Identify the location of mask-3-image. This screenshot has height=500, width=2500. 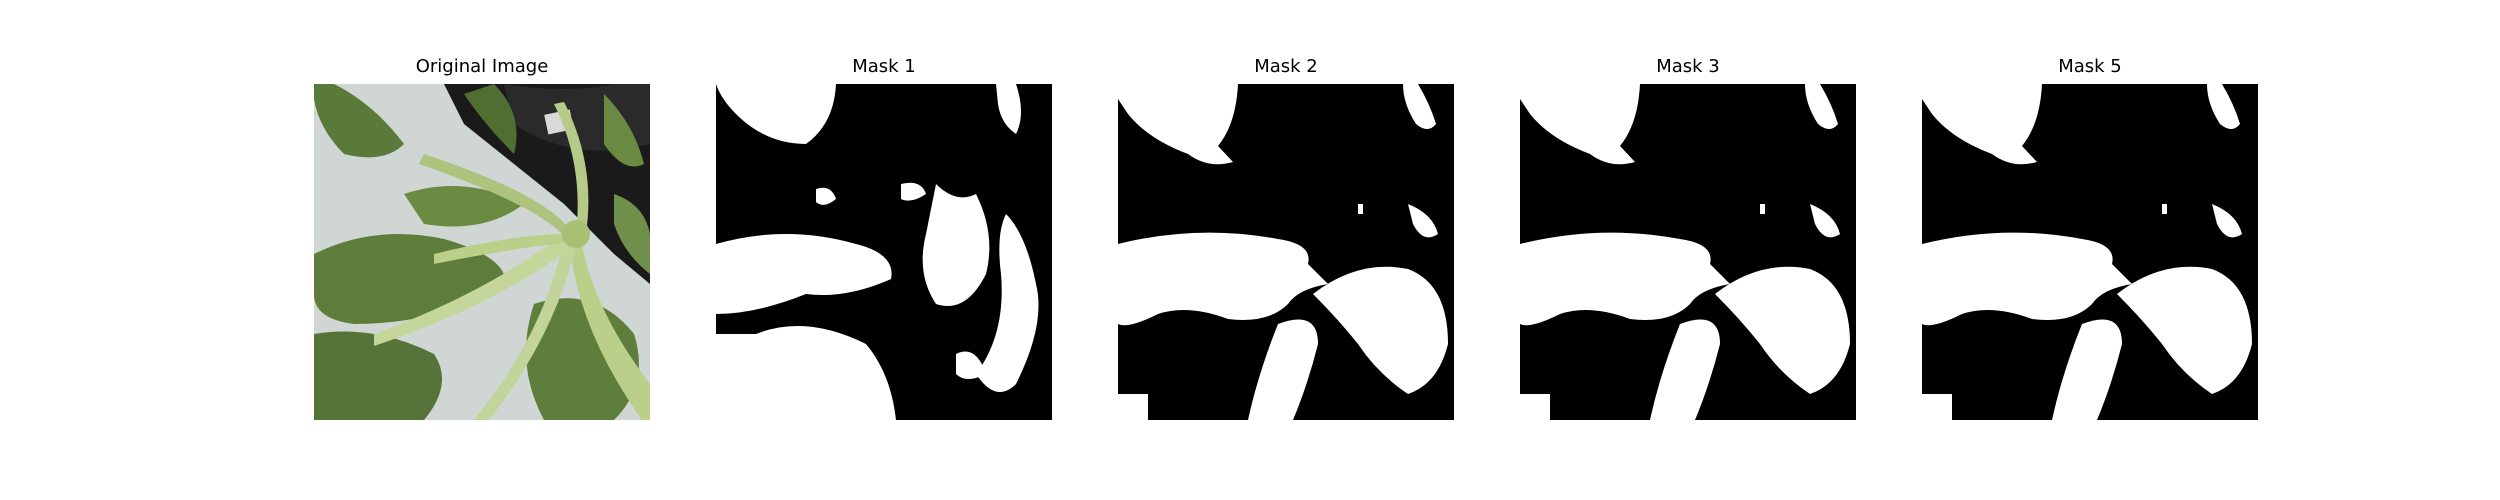
(1688, 252).